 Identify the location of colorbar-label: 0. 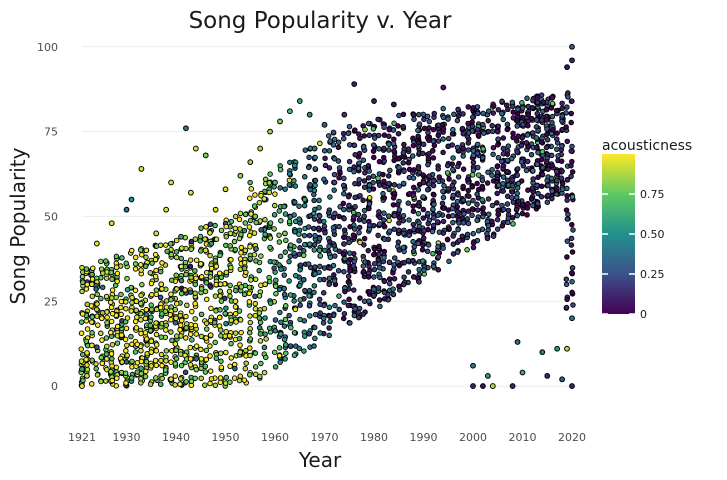
(643, 314).